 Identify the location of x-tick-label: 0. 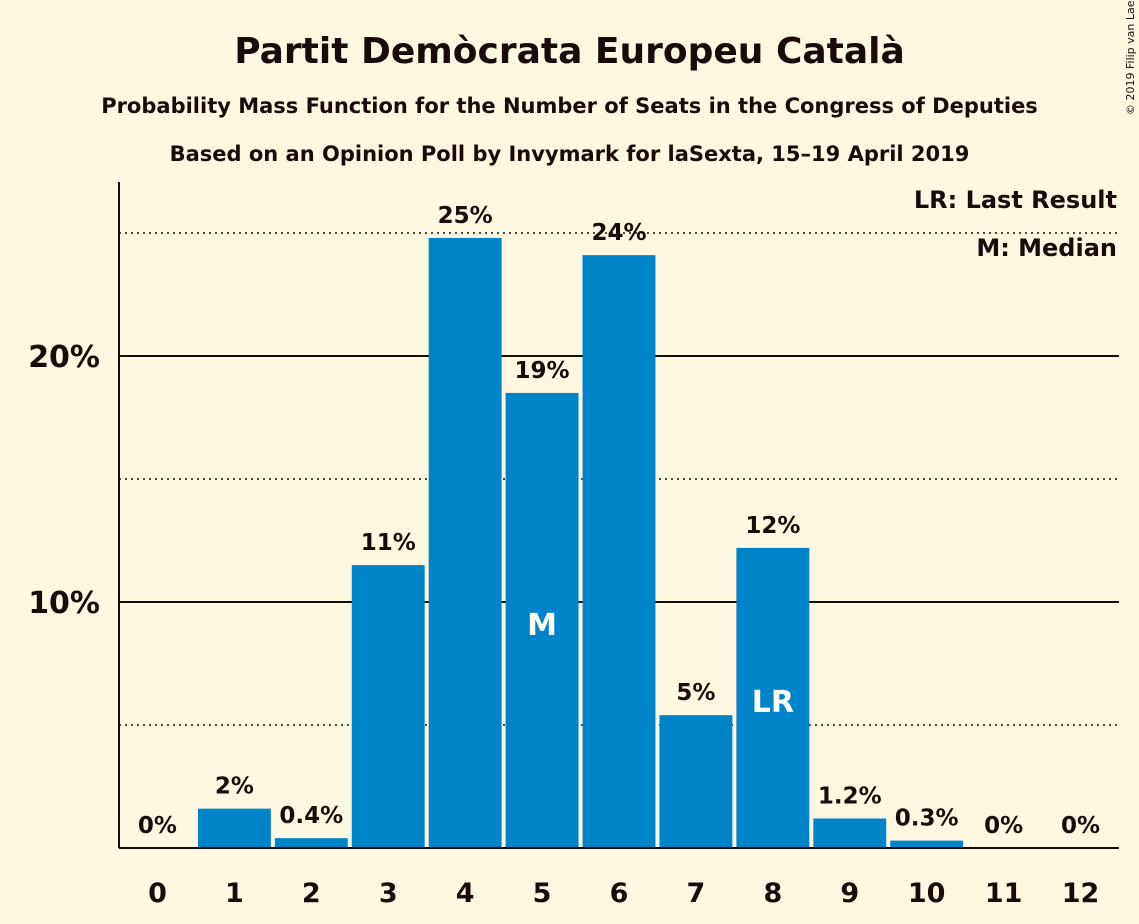
(157, 893).